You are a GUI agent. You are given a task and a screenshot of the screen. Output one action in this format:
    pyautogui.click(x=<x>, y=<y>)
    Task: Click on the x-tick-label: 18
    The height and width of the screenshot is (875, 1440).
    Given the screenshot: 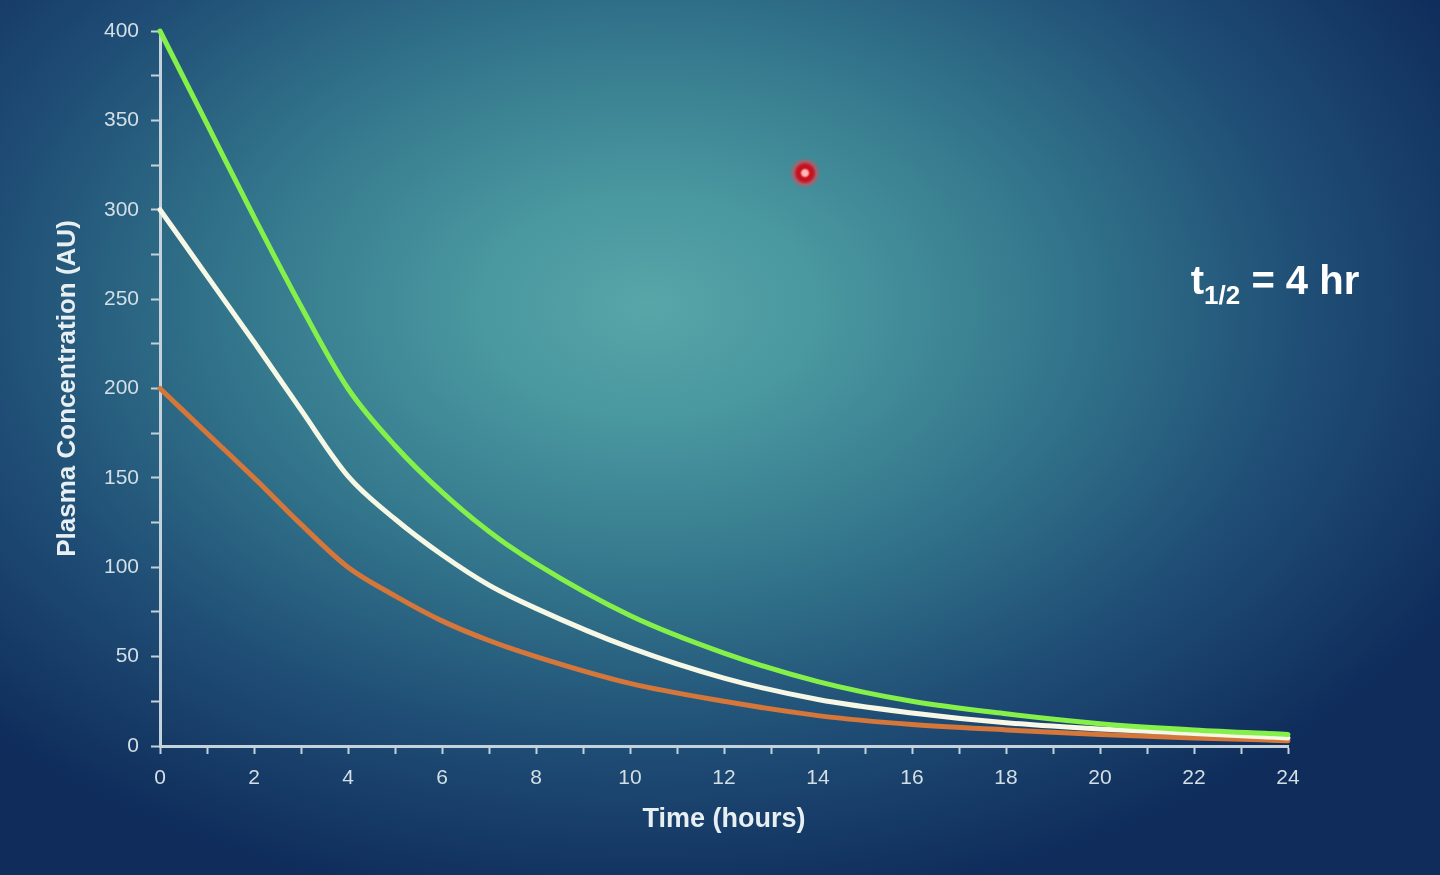 What is the action you would take?
    pyautogui.click(x=1006, y=777)
    